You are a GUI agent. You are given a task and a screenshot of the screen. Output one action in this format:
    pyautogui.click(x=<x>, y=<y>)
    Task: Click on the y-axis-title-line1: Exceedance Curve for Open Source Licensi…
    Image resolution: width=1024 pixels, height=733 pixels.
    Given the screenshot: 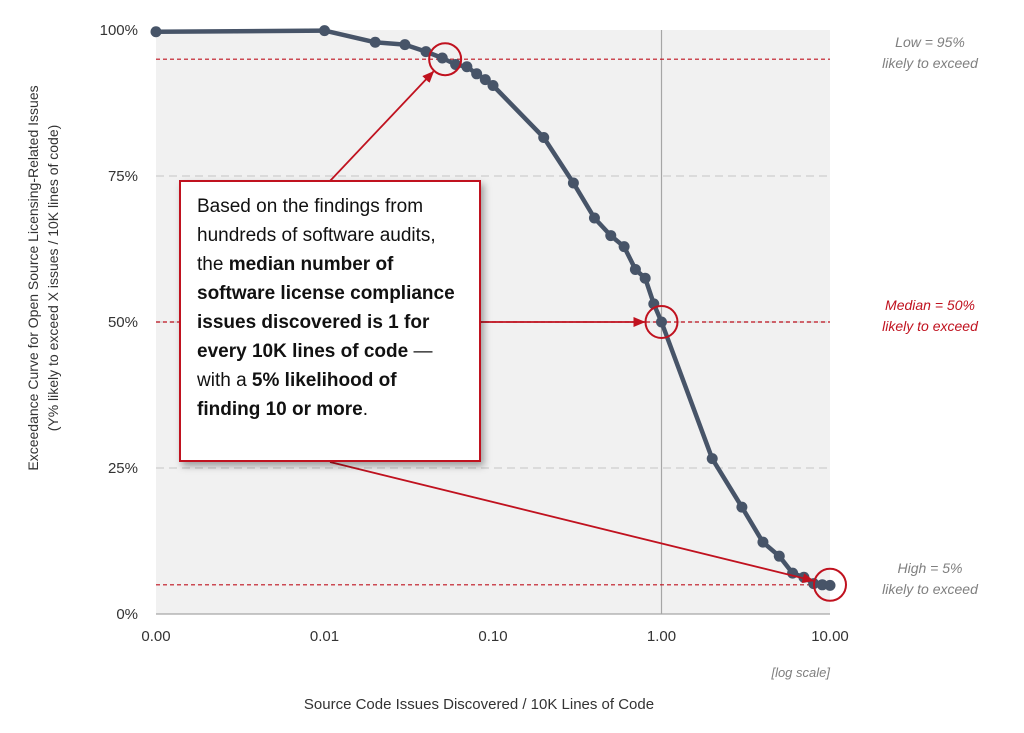 What is the action you would take?
    pyautogui.click(x=33, y=277)
    